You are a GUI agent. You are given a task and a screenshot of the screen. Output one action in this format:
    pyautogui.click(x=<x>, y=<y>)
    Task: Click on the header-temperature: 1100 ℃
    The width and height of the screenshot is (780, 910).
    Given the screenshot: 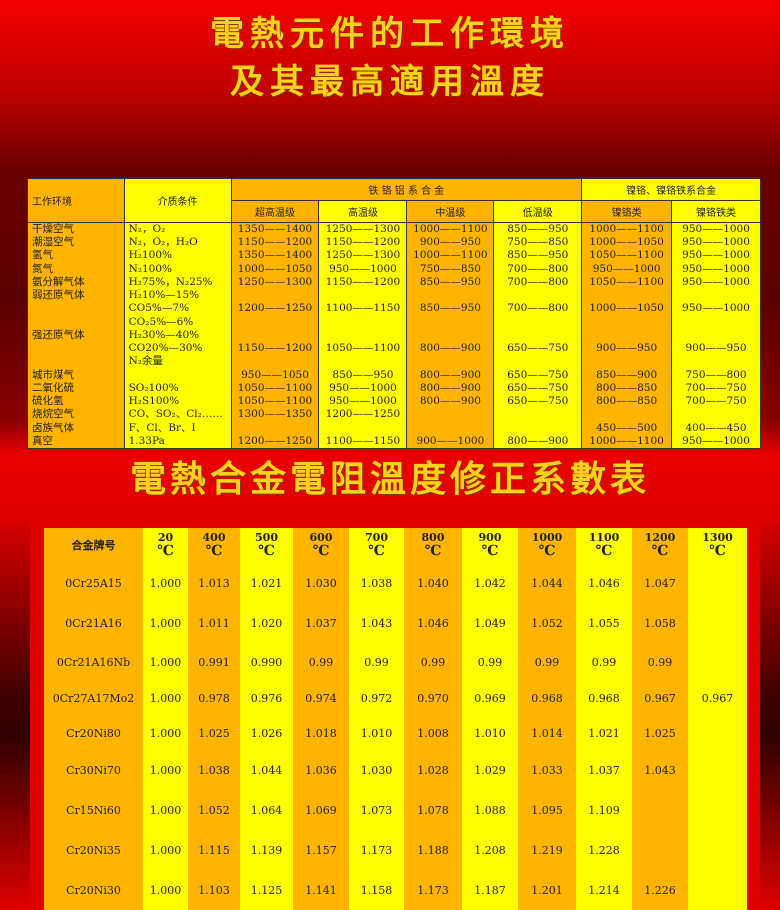 What is the action you would take?
    pyautogui.click(x=604, y=545)
    